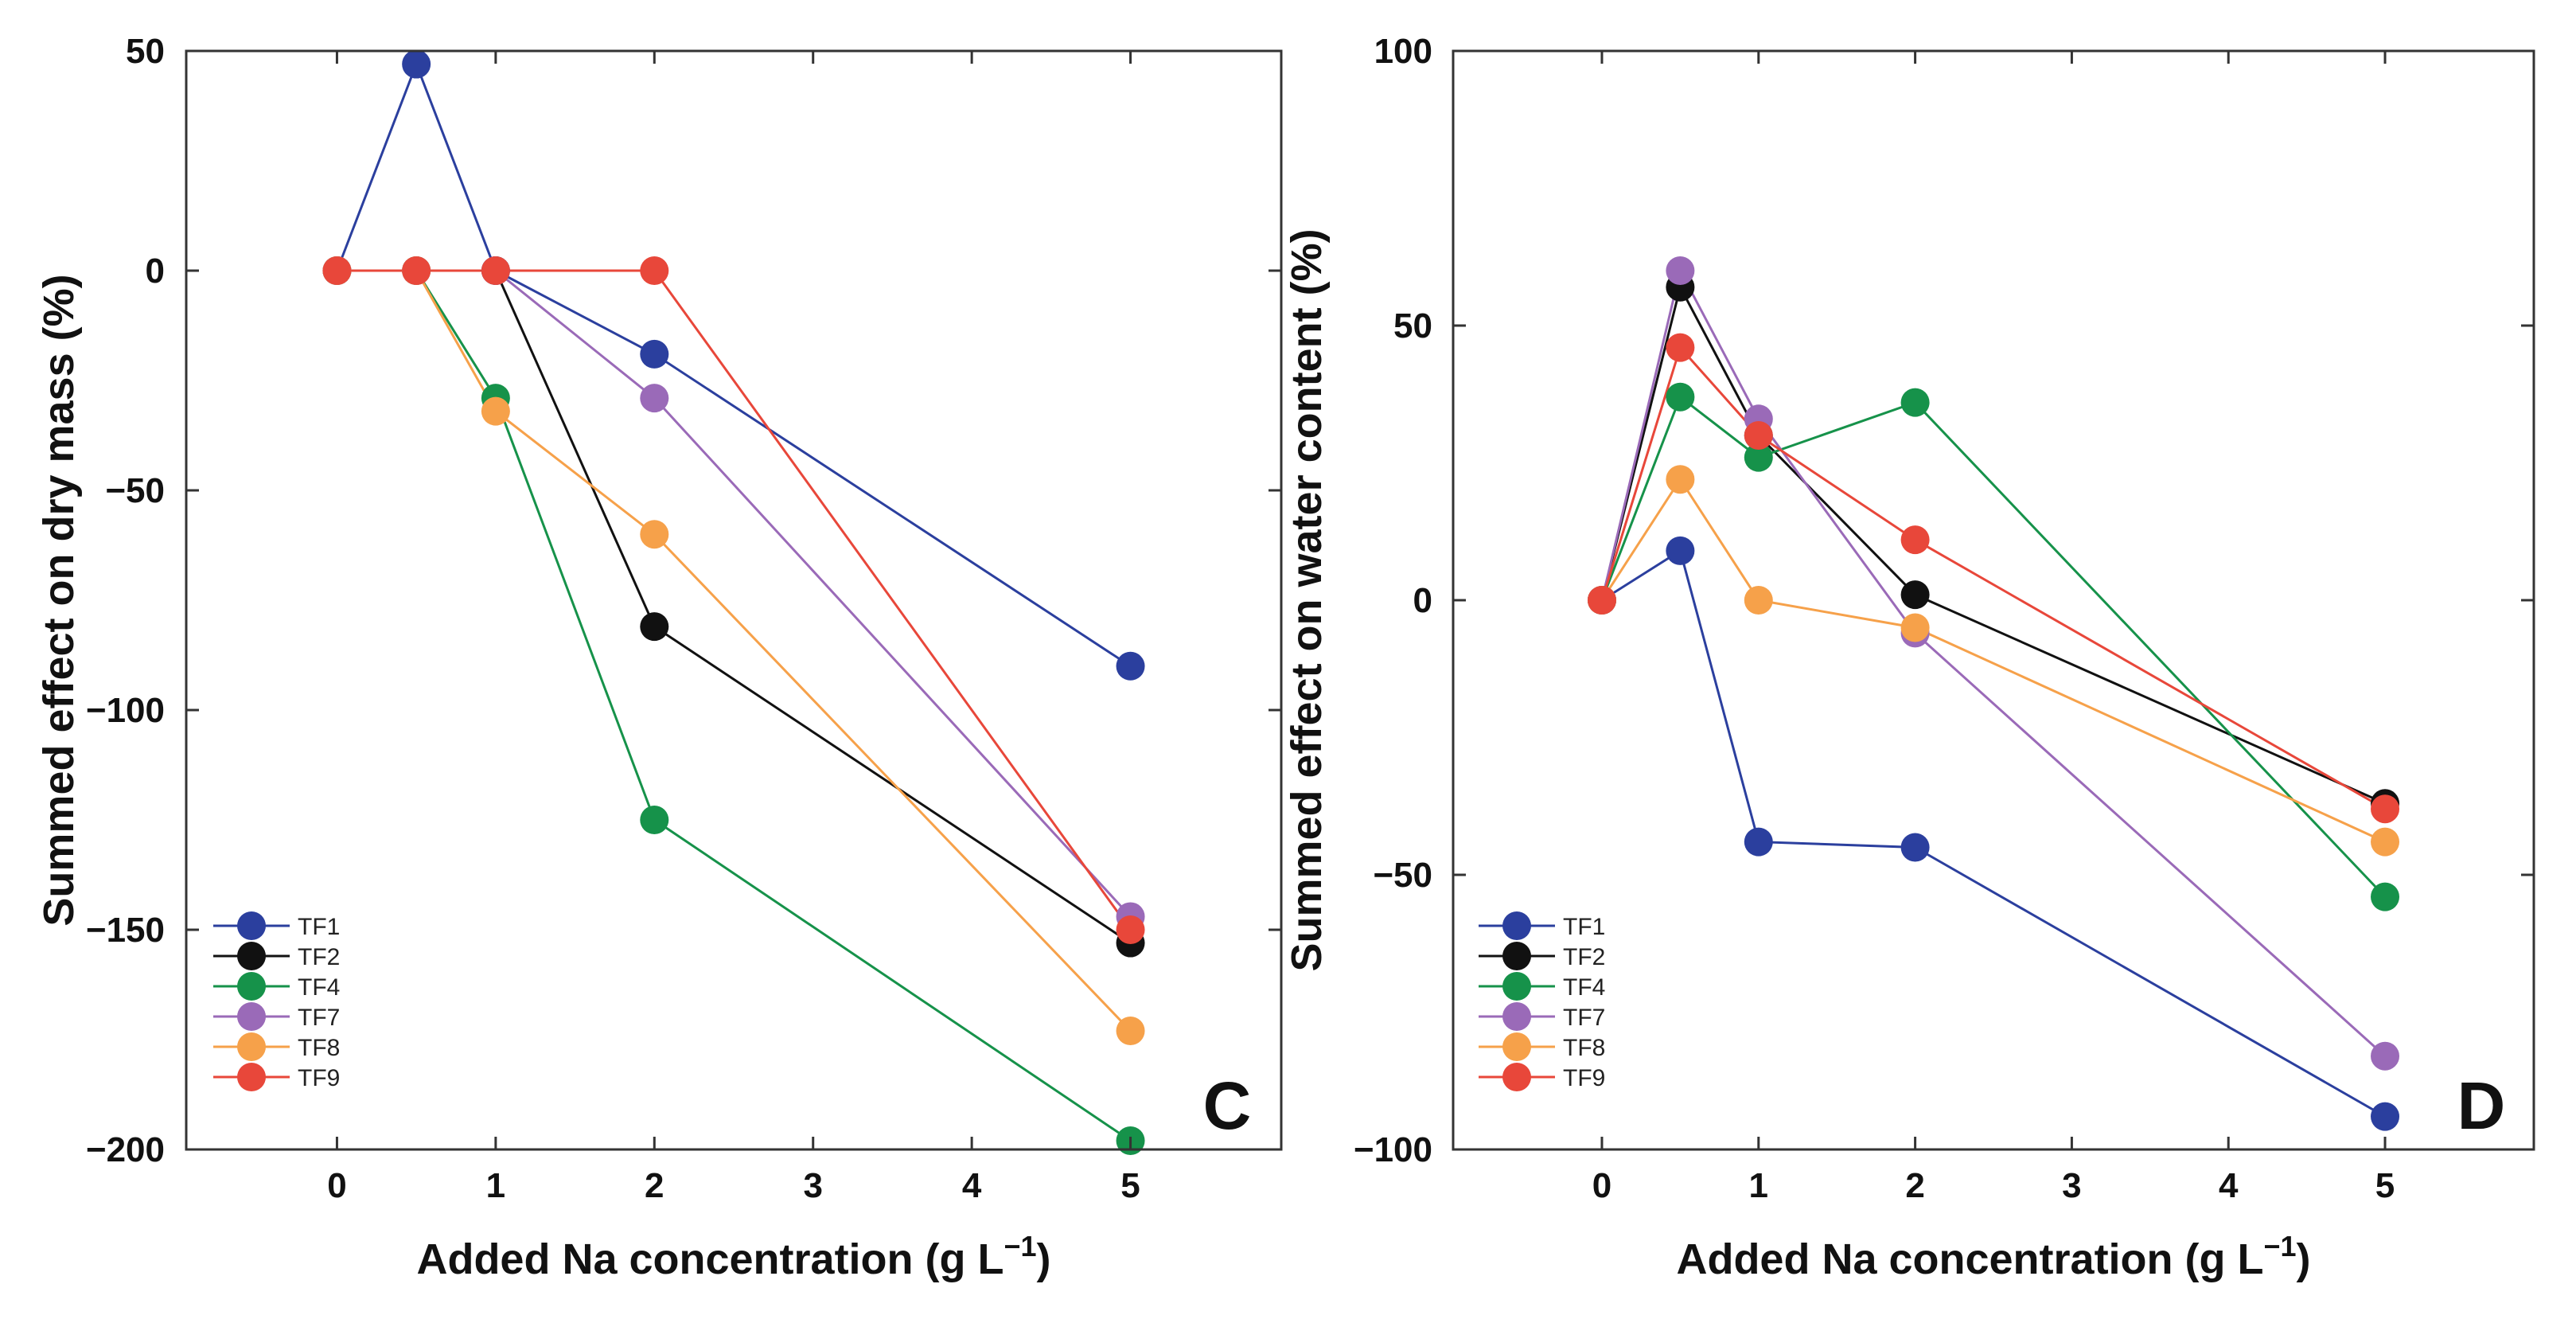 The width and height of the screenshot is (2576, 1323). Describe the element at coordinates (654, 1185) in the screenshot. I see `dry-mass-x-tick-label: 2` at that location.